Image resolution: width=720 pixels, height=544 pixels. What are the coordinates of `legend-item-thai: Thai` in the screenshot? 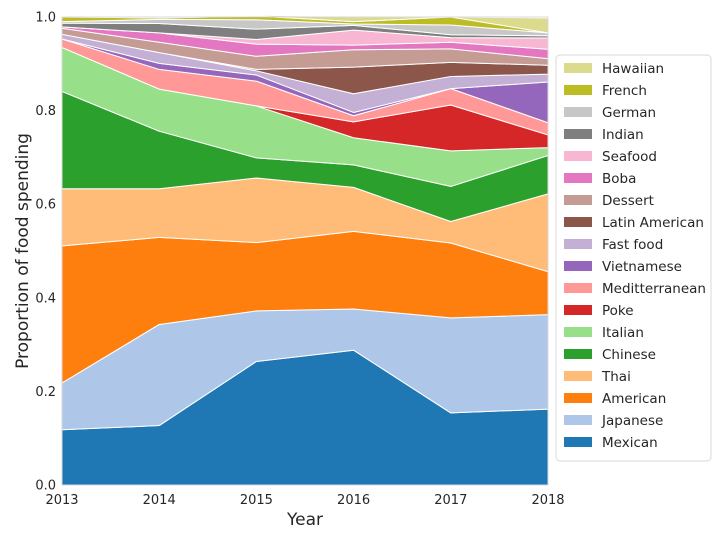 It's located at (597, 377).